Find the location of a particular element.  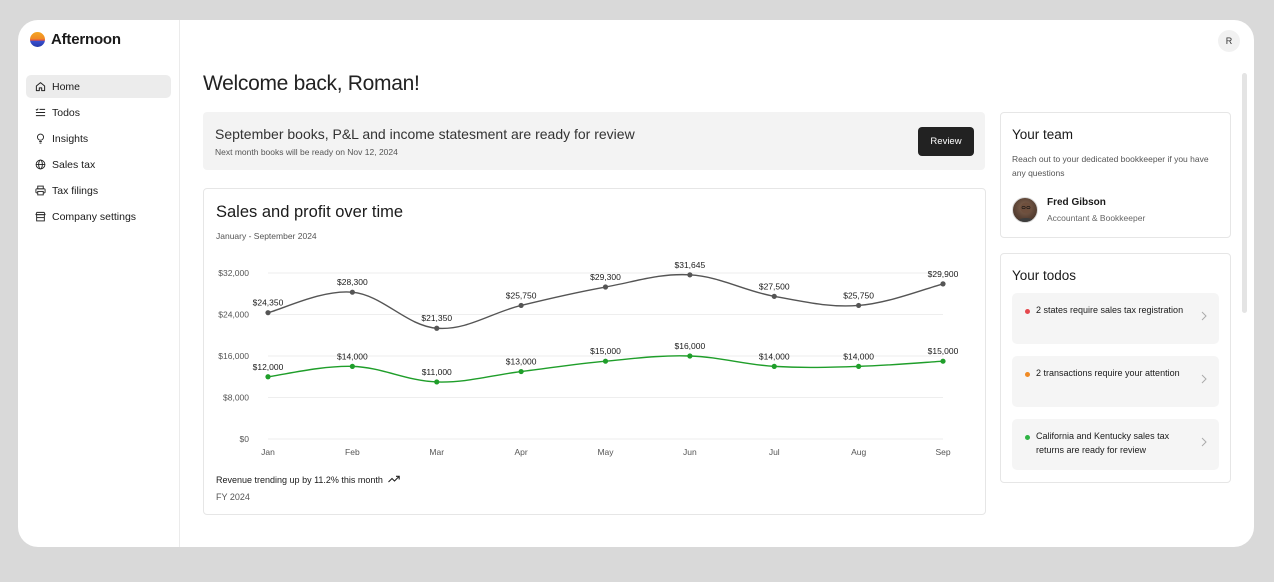

page-scrollbar is located at coordinates (1244, 193).